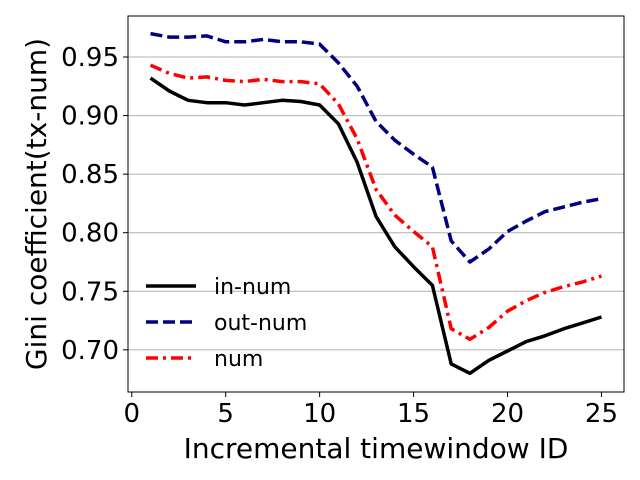 The image size is (640, 480). I want to click on y-tick-label: 0.70, so click(90, 351).